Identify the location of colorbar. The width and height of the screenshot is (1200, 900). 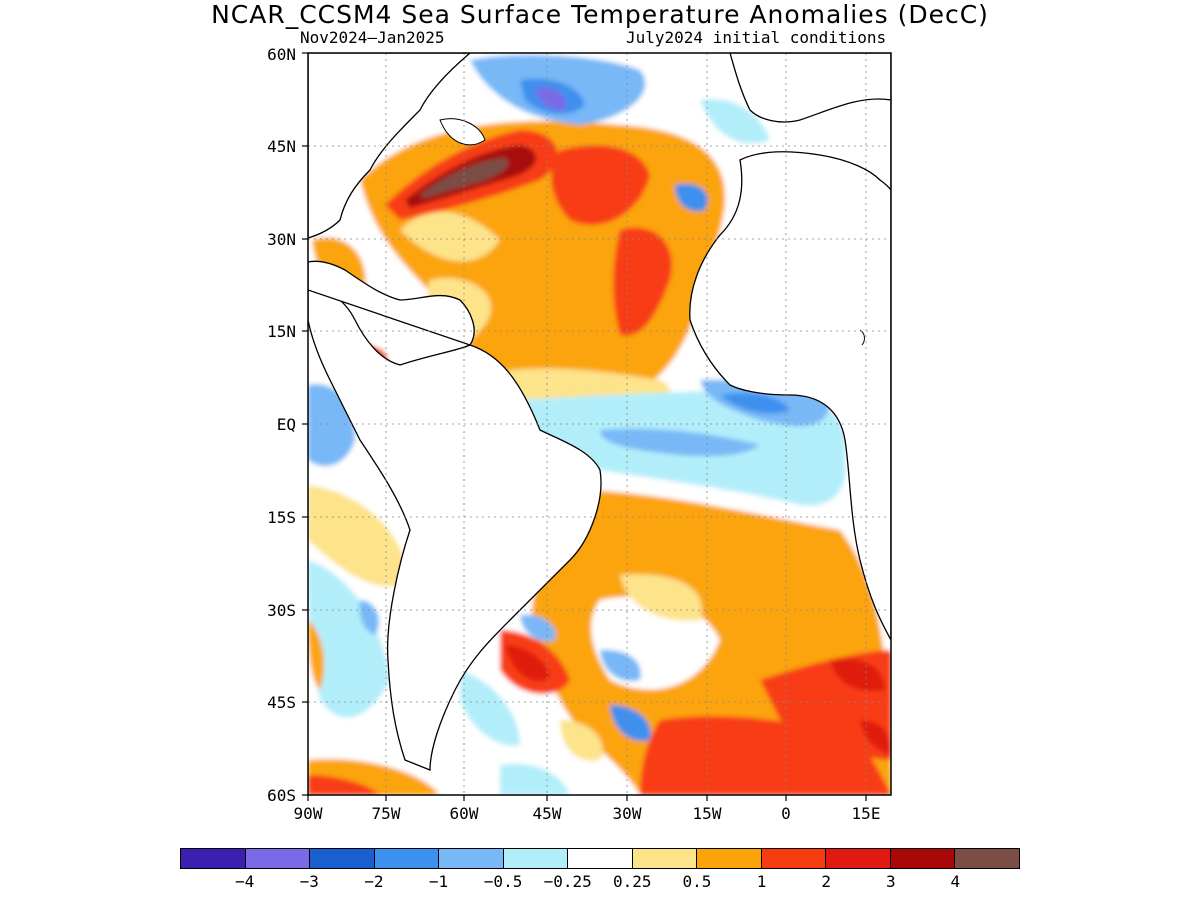
(600, 858).